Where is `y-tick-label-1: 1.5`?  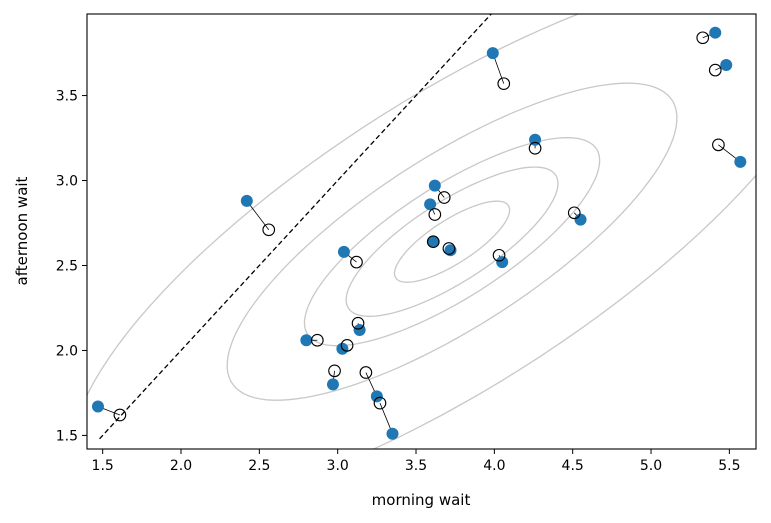 y-tick-label-1: 1.5 is located at coordinates (67, 436).